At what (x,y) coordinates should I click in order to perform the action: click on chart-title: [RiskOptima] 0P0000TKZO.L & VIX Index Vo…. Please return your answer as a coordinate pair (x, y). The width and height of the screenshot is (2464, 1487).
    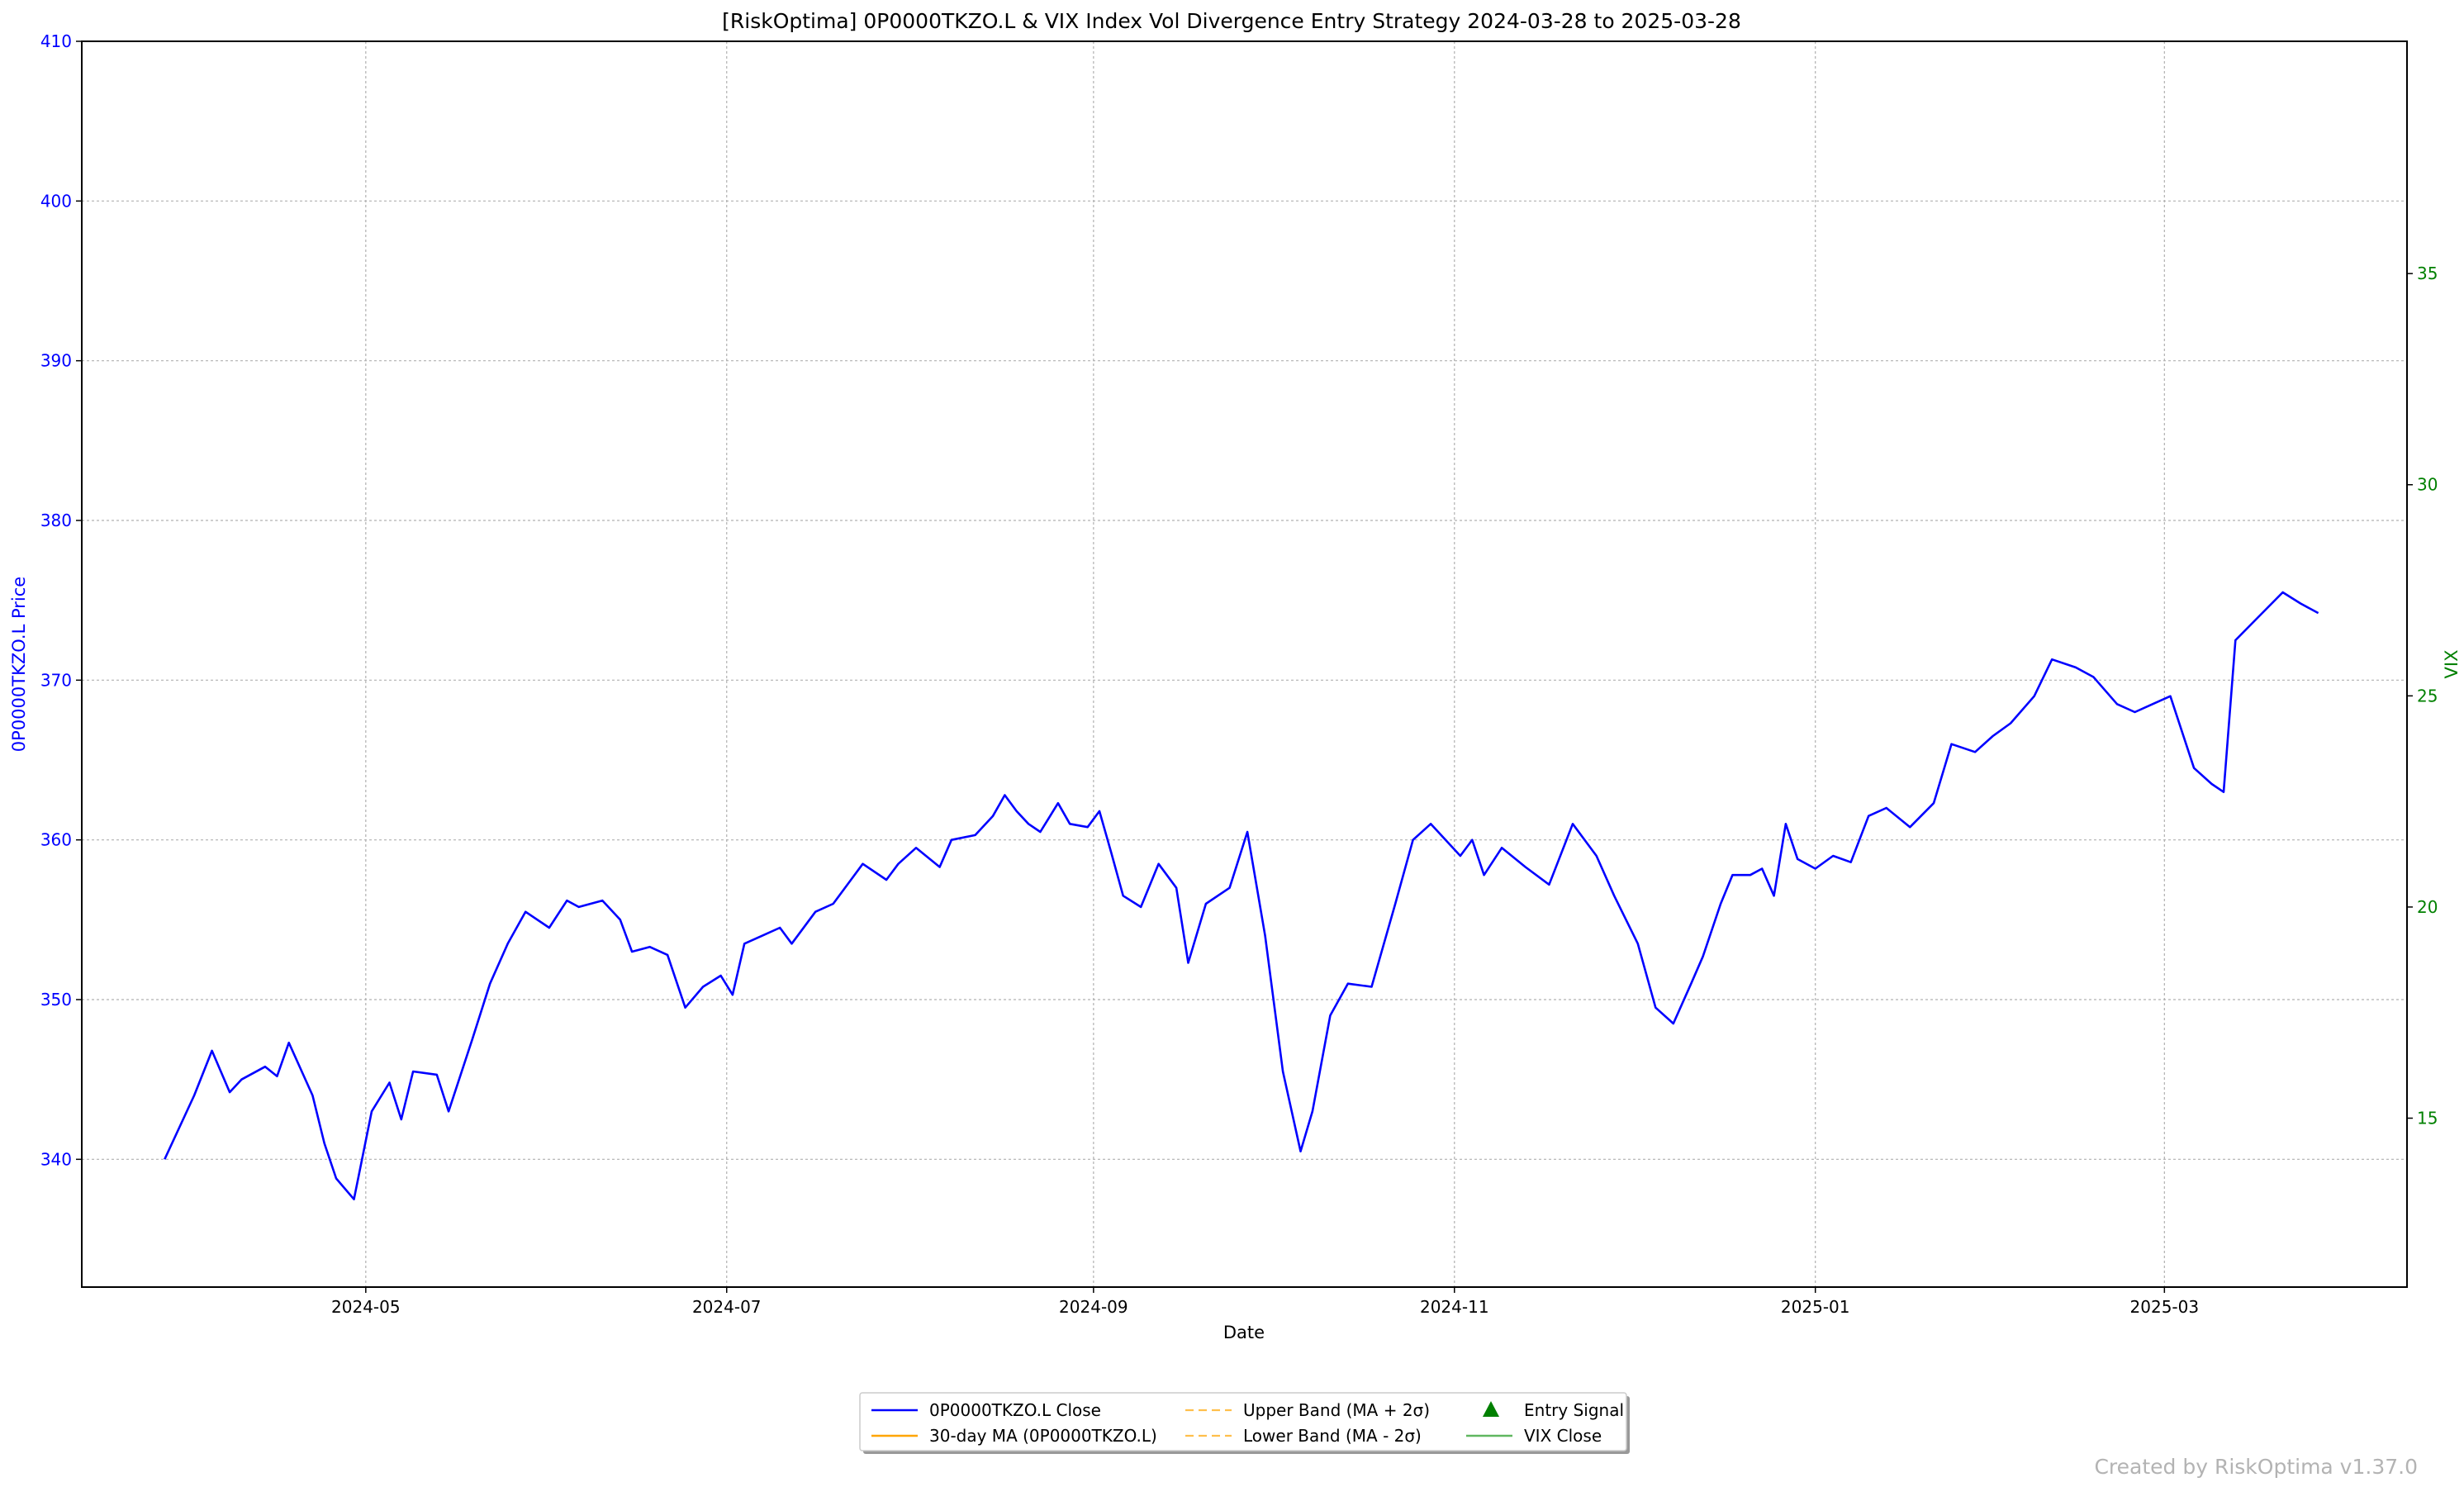
    Looking at the image, I should click on (1231, 21).